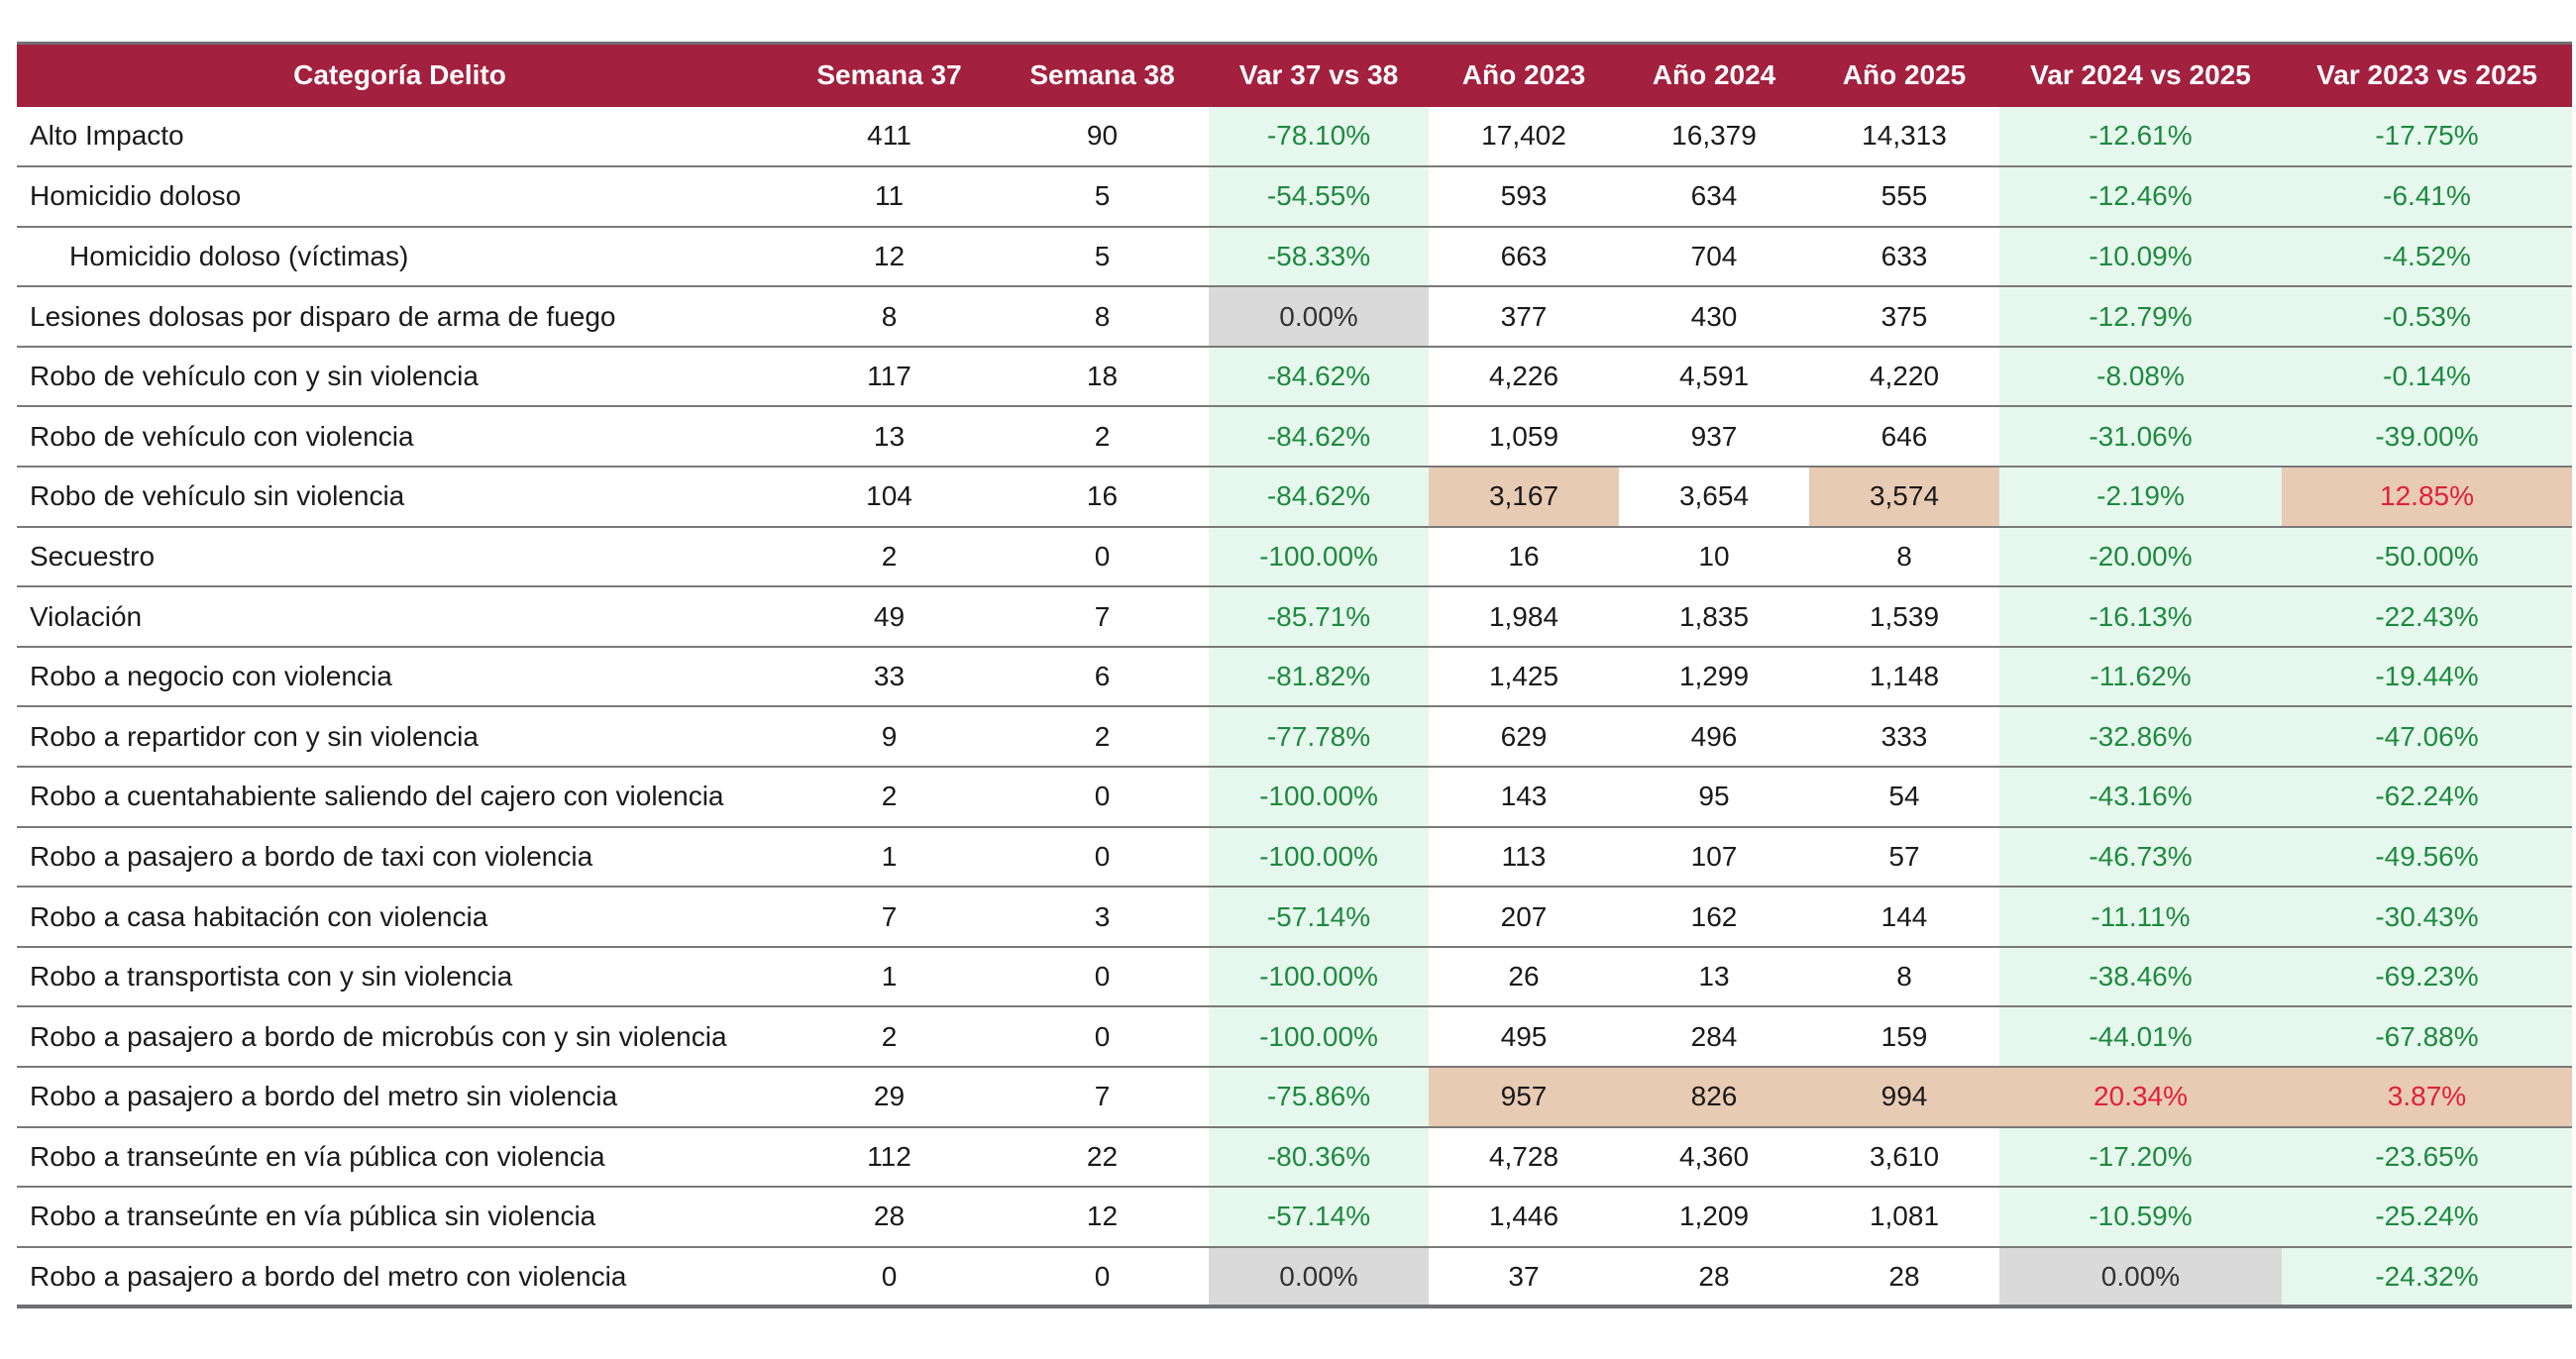 Image resolution: width=2576 pixels, height=1359 pixels. Describe the element at coordinates (1102, 677) in the screenshot. I see `cell-semana-38: 6` at that location.